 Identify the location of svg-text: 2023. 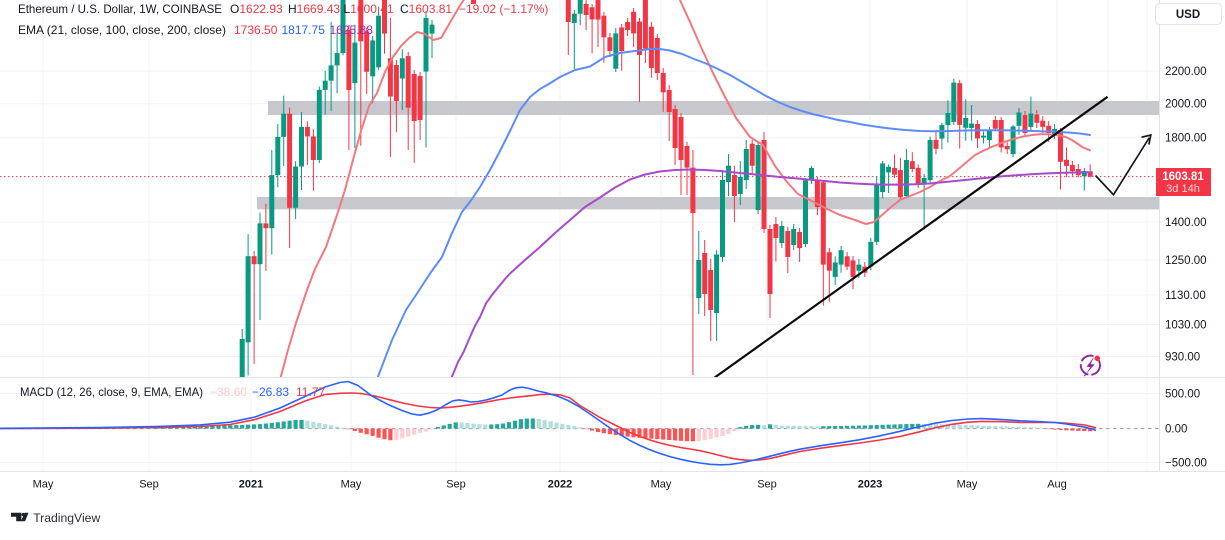
(870, 485).